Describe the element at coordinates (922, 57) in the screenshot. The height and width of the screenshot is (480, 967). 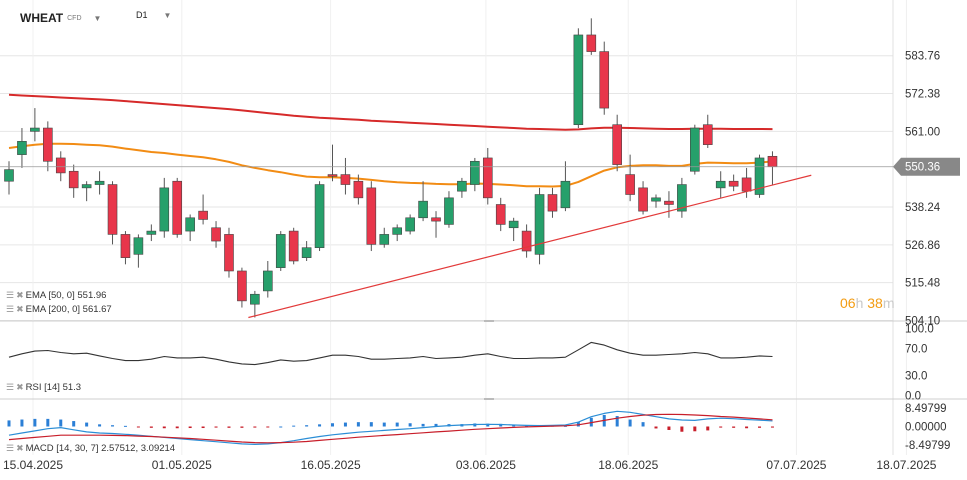
I see `price-tick-label: 583.76` at that location.